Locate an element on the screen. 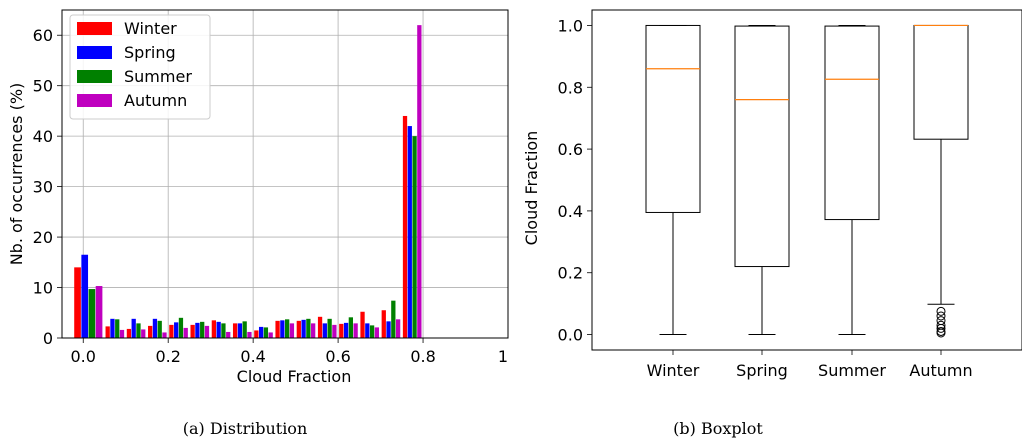 The height and width of the screenshot is (444, 1022). y-tick-label: 40 is located at coordinates (43, 136).